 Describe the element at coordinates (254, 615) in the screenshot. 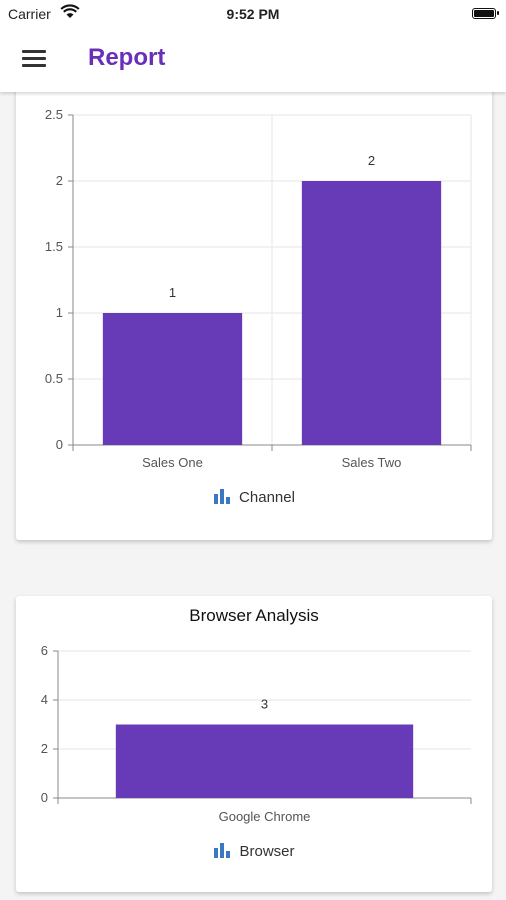

I see `browser-analysis-title: Browser Analysis` at that location.